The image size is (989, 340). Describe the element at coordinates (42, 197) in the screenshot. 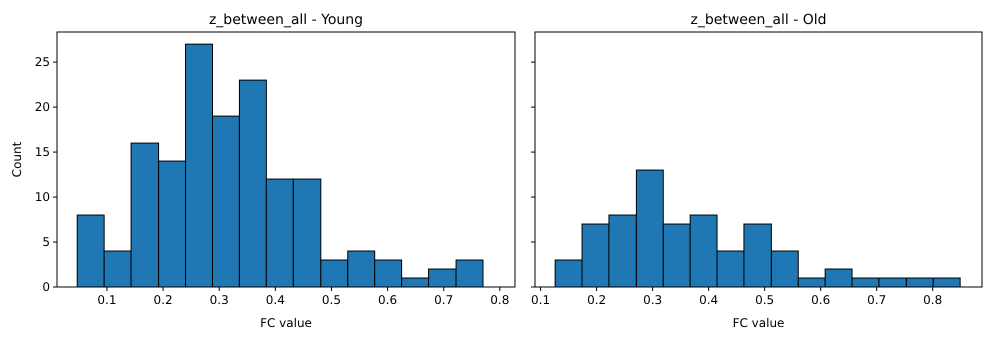

I see `y-tick-label: 10` at that location.